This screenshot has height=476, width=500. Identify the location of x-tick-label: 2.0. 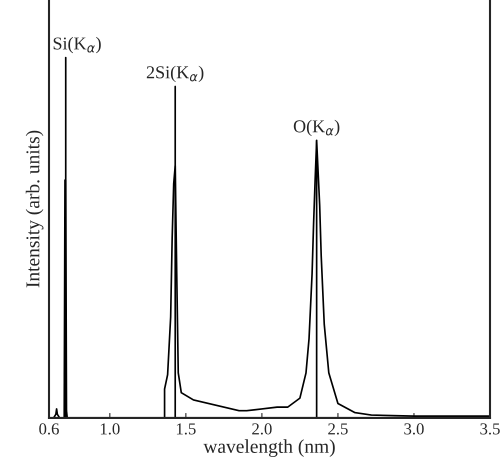
(262, 429).